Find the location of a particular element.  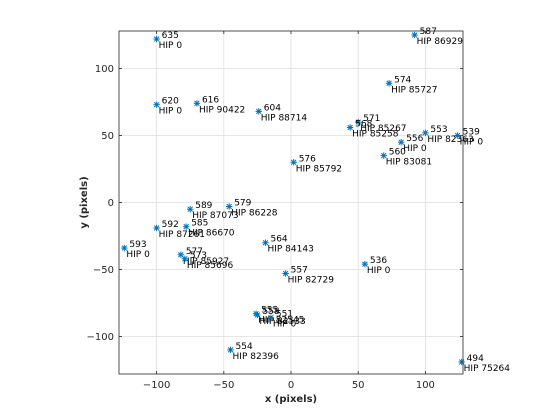

point-id-label: 576 is located at coordinates (307, 159).